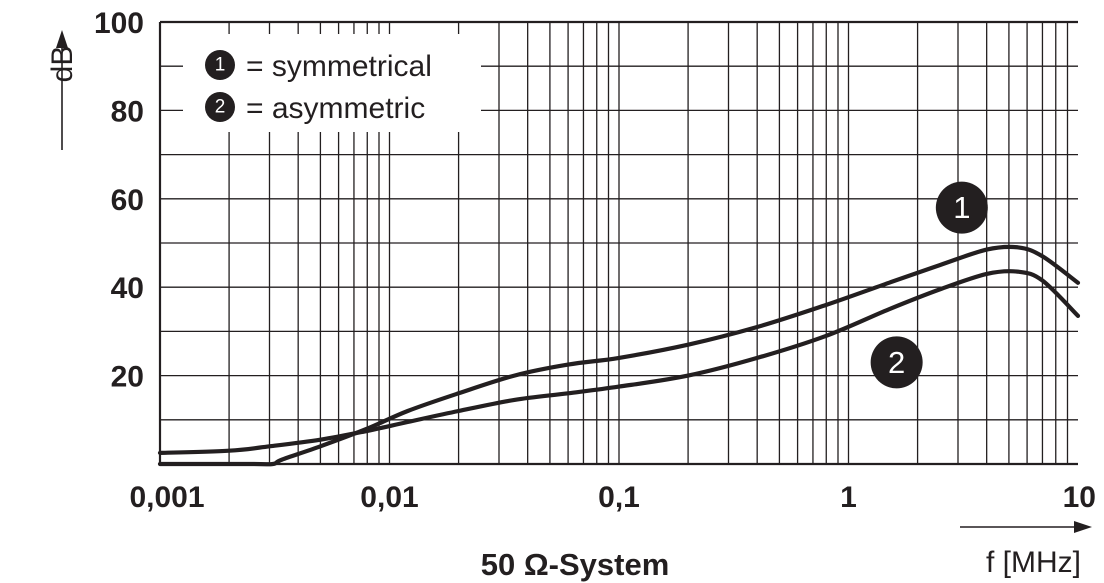  Describe the element at coordinates (1083, 527) in the screenshot. I see `x-axis-arrow-head` at that location.